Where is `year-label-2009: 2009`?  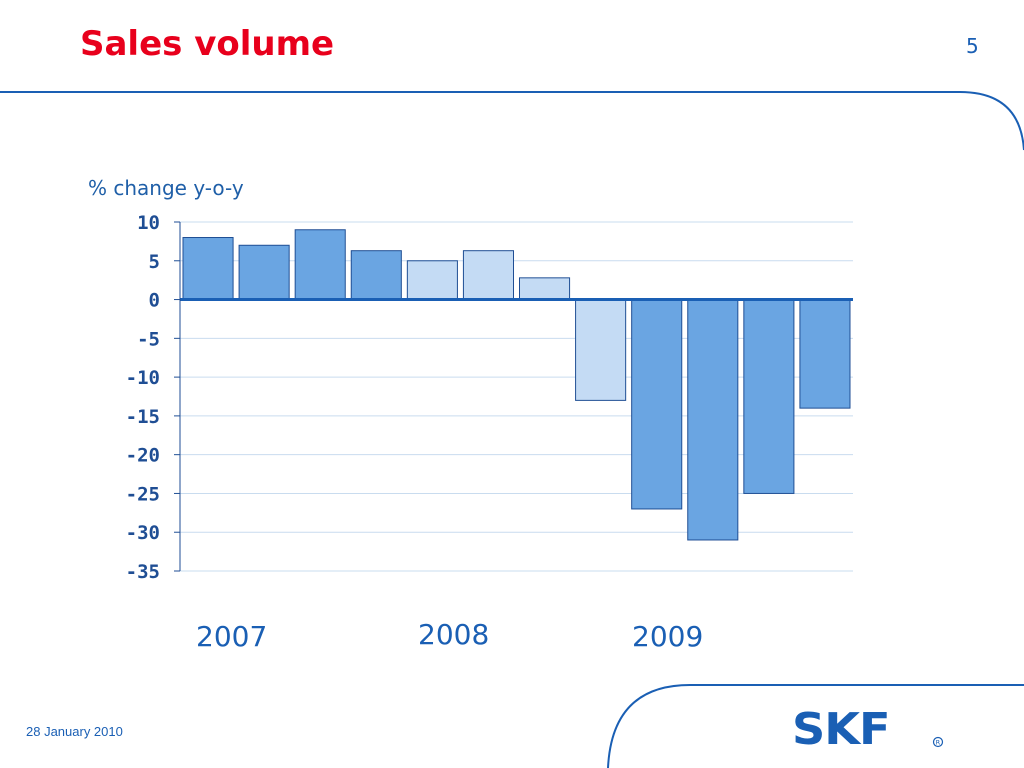
year-label-2009: 2009 is located at coordinates (668, 636).